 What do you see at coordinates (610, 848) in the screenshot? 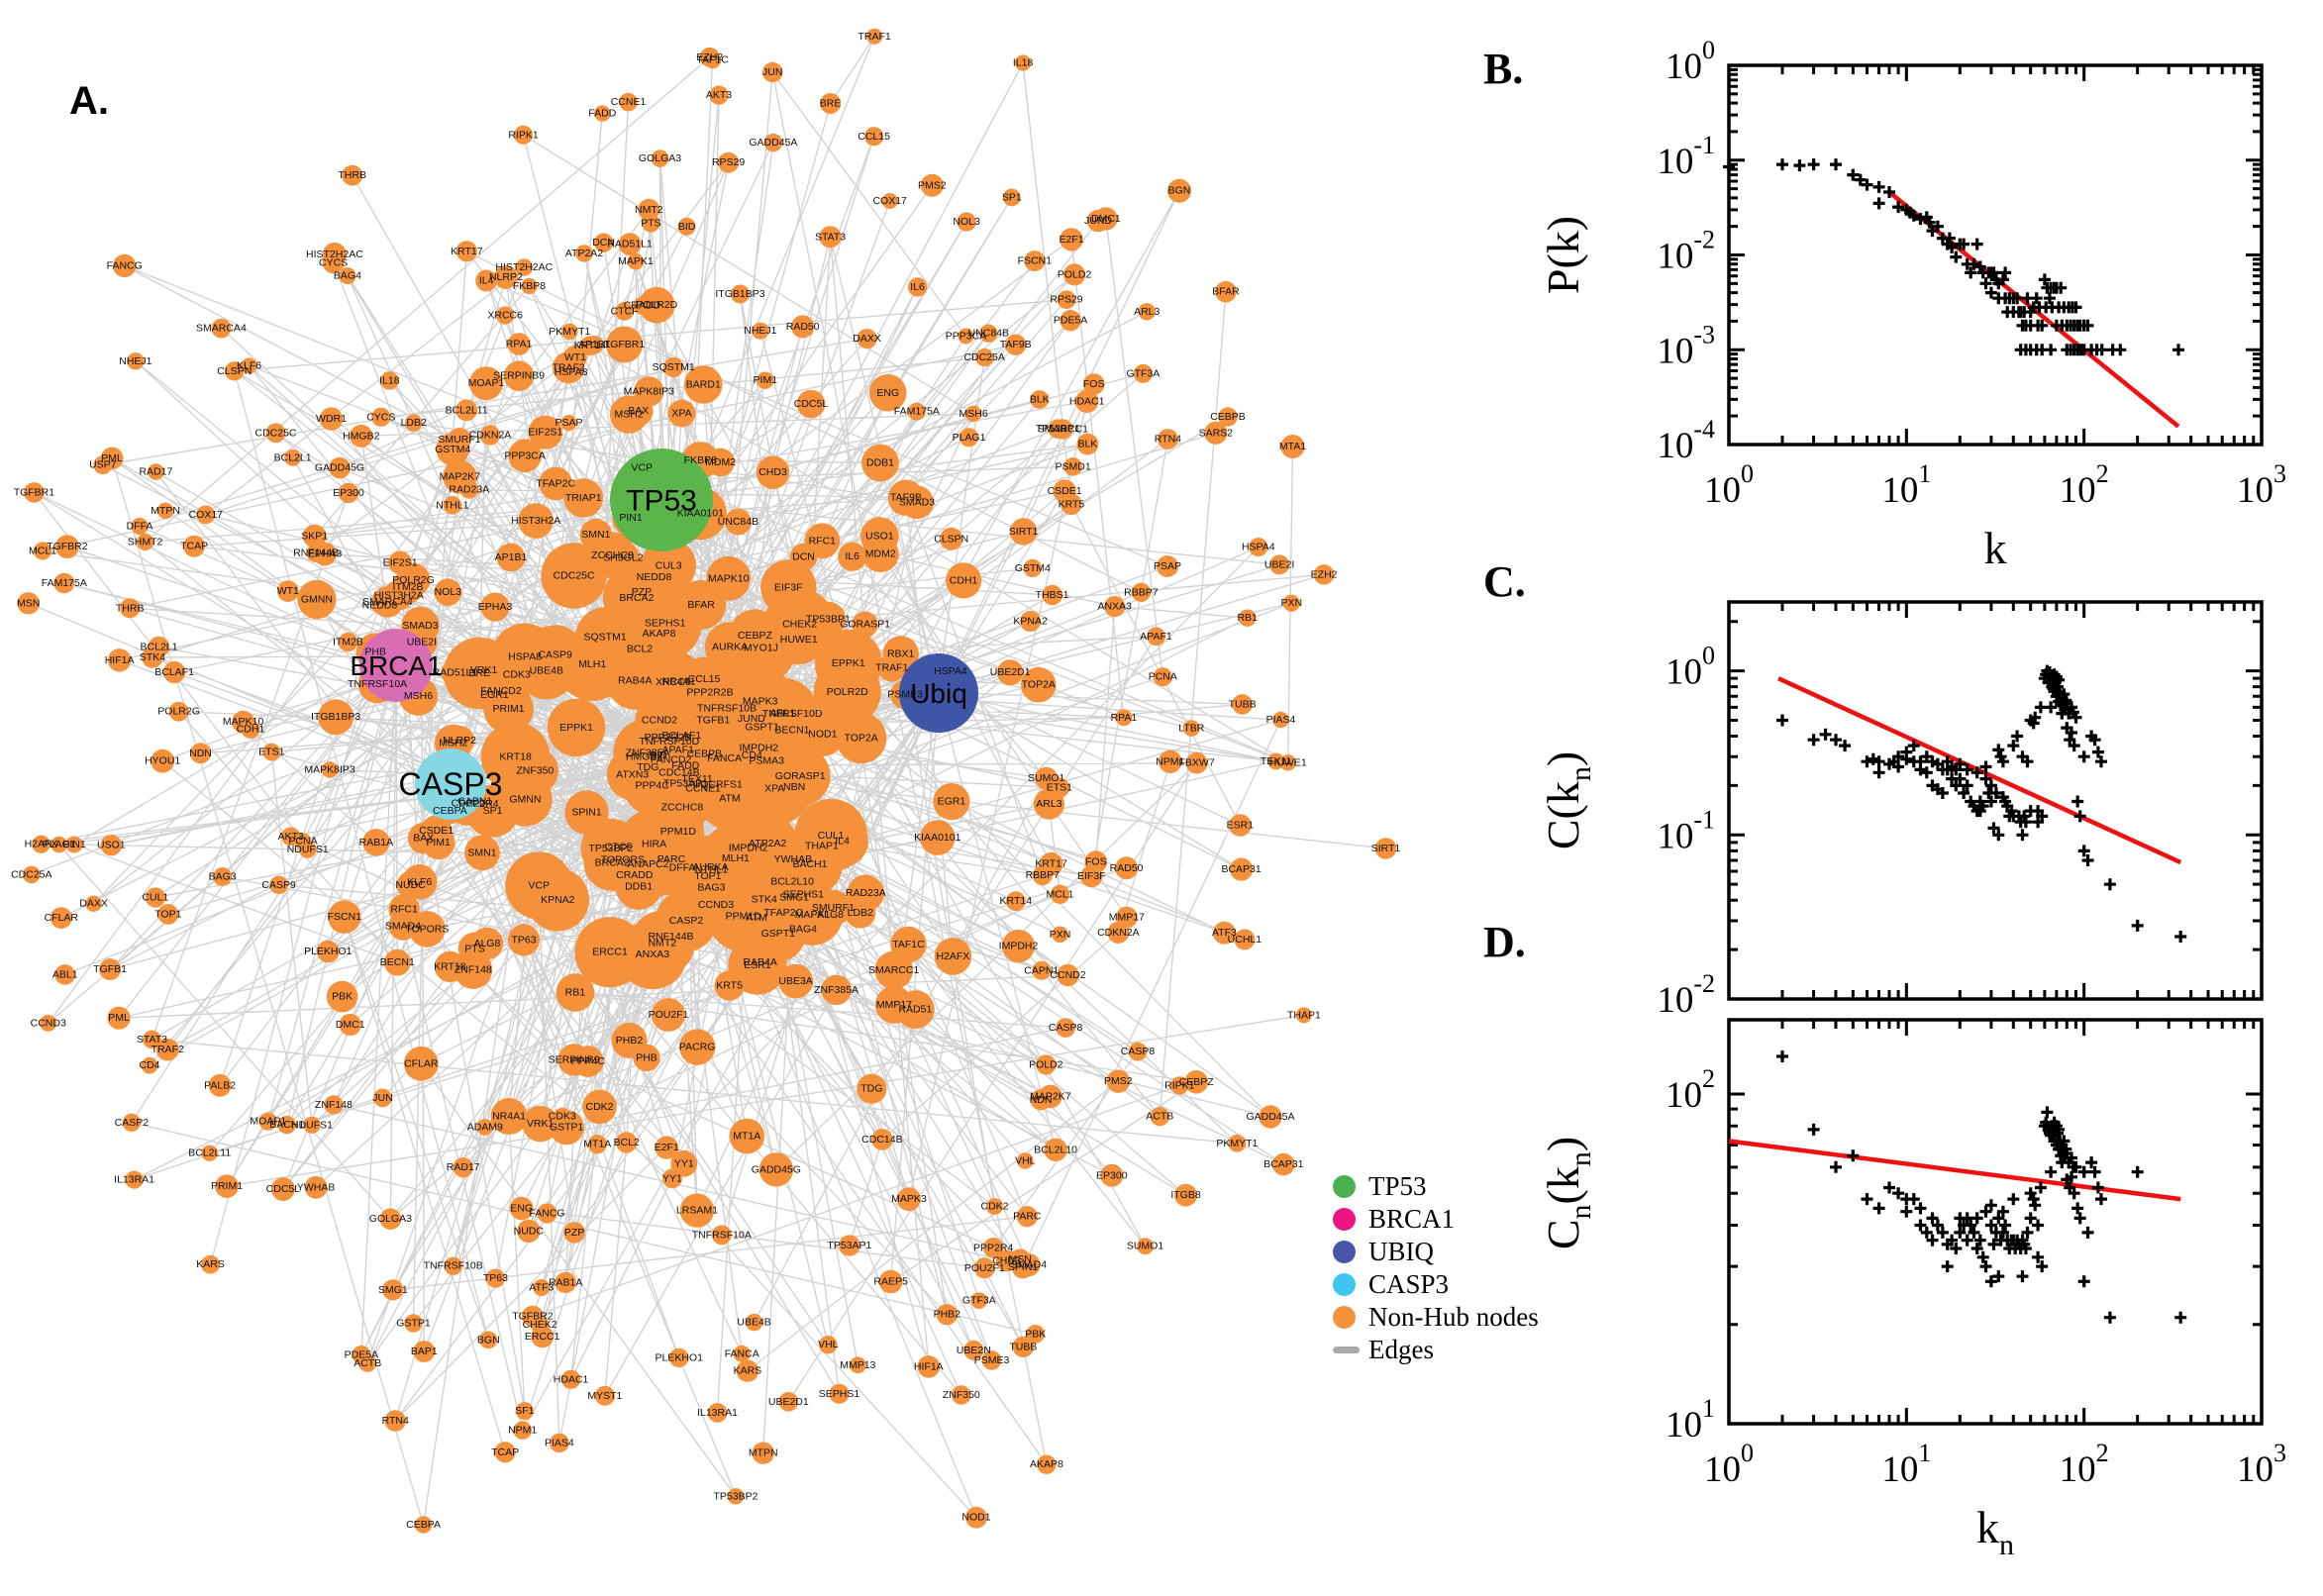
I see `gene-label: TP53BP2` at bounding box center [610, 848].